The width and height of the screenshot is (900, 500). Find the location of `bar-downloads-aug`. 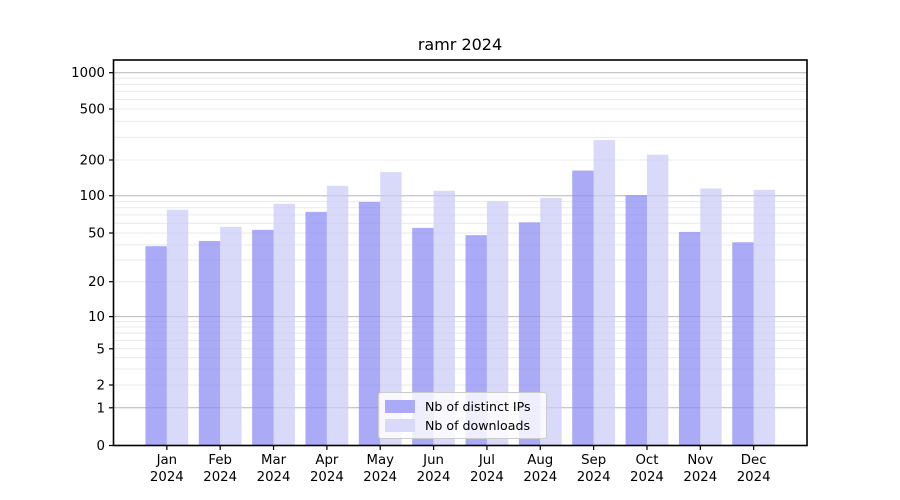

bar-downloads-aug is located at coordinates (551, 321).